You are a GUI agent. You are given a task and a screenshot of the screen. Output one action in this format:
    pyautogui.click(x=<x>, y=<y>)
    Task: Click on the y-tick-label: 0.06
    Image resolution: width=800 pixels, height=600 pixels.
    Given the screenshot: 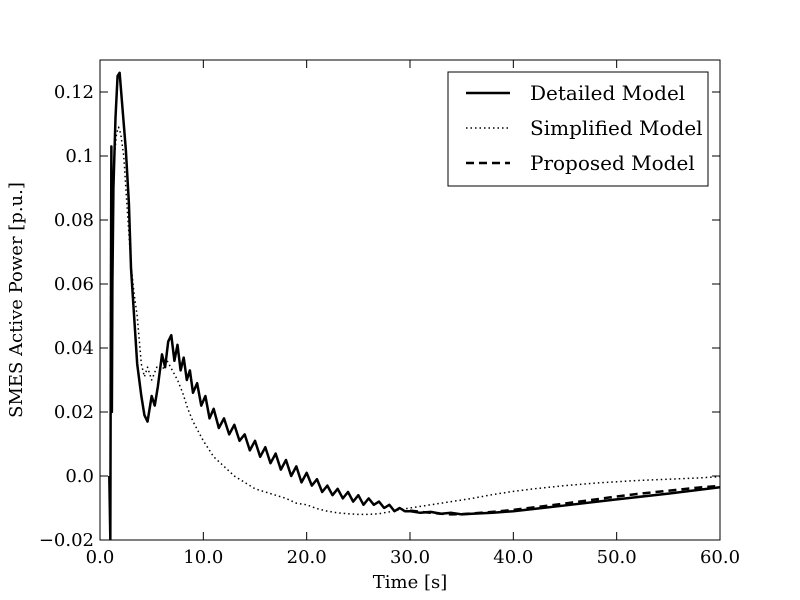 What is the action you would take?
    pyautogui.click(x=74, y=284)
    